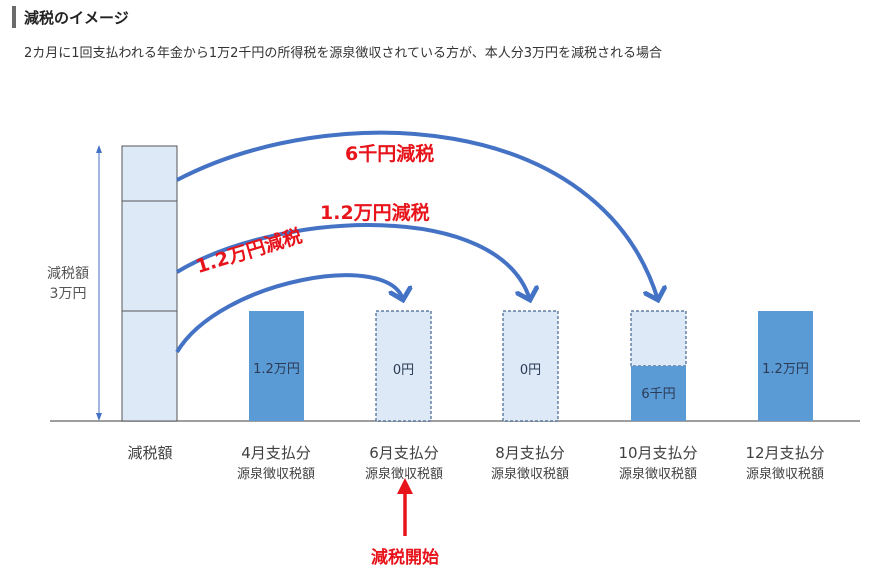 The height and width of the screenshot is (579, 870). Describe the element at coordinates (68, 274) in the screenshot. I see `side-label-line1: 減税額` at that location.